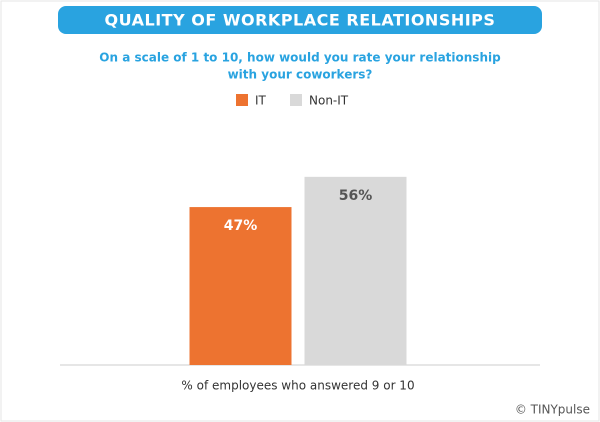 The width and height of the screenshot is (600, 422). I want to click on category-label: % of employees who answered 9 or 10, so click(297, 386).